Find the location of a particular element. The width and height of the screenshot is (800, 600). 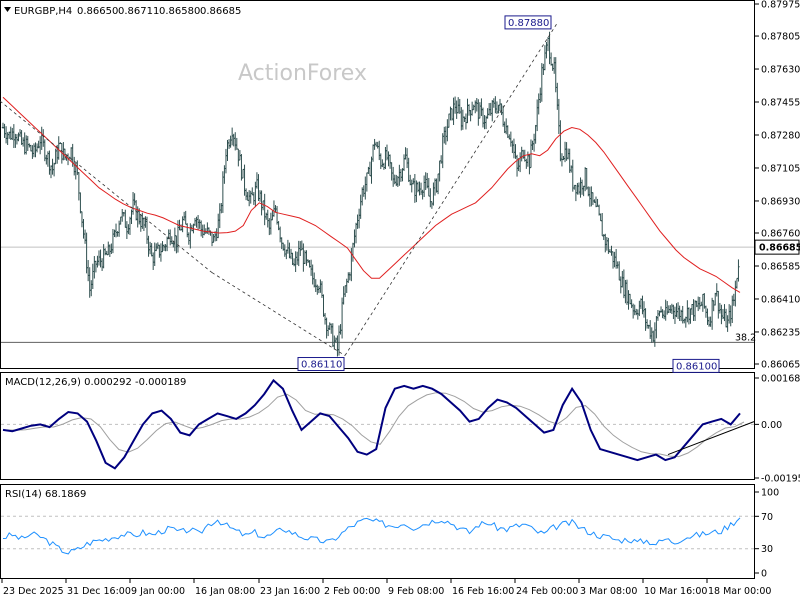

header-close: 0.86685 is located at coordinates (220, 11).